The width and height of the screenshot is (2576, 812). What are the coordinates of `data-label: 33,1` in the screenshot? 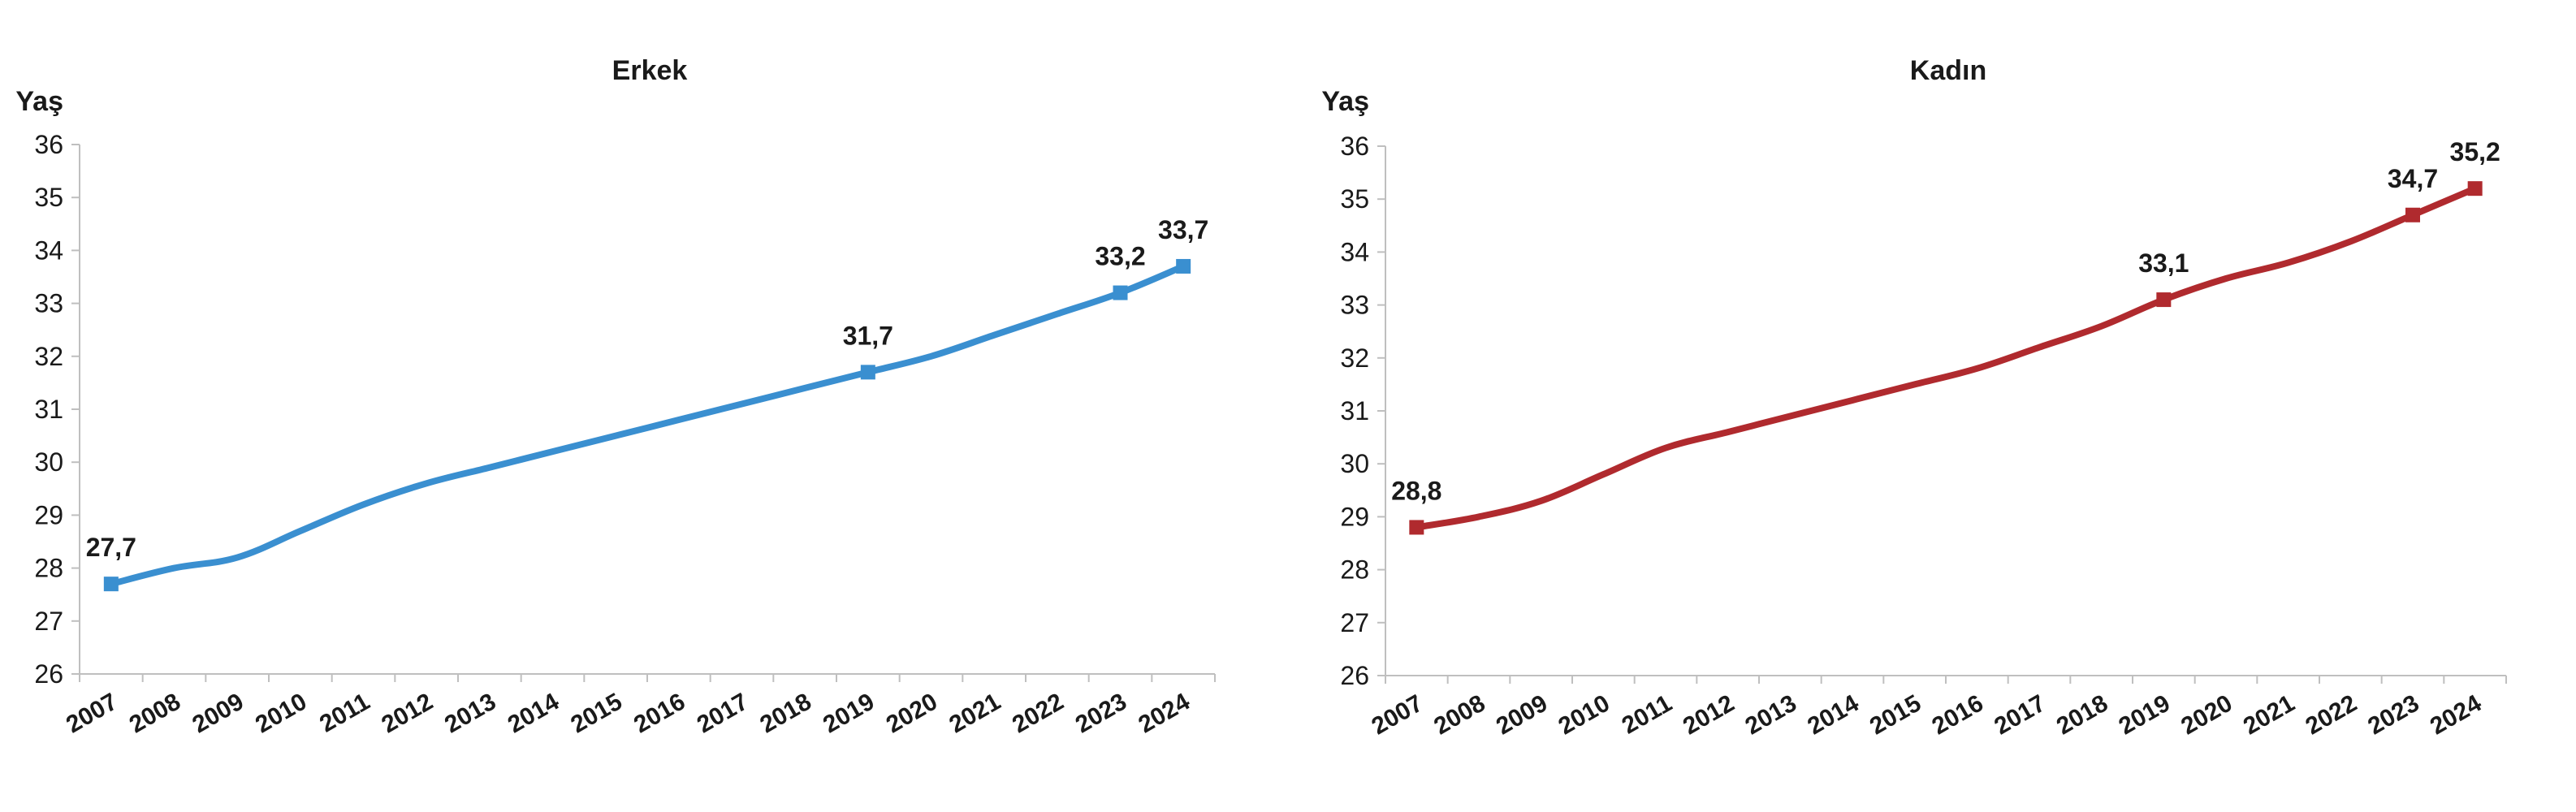 It's located at (2163, 263).